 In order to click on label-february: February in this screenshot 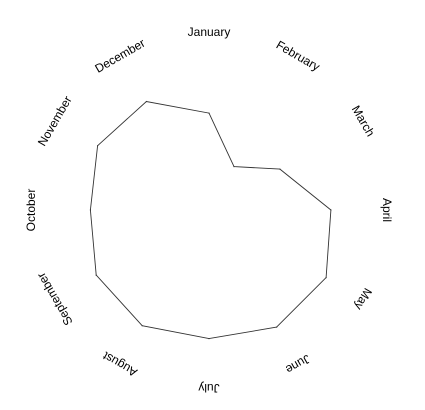, I will do `click(298, 56)`.